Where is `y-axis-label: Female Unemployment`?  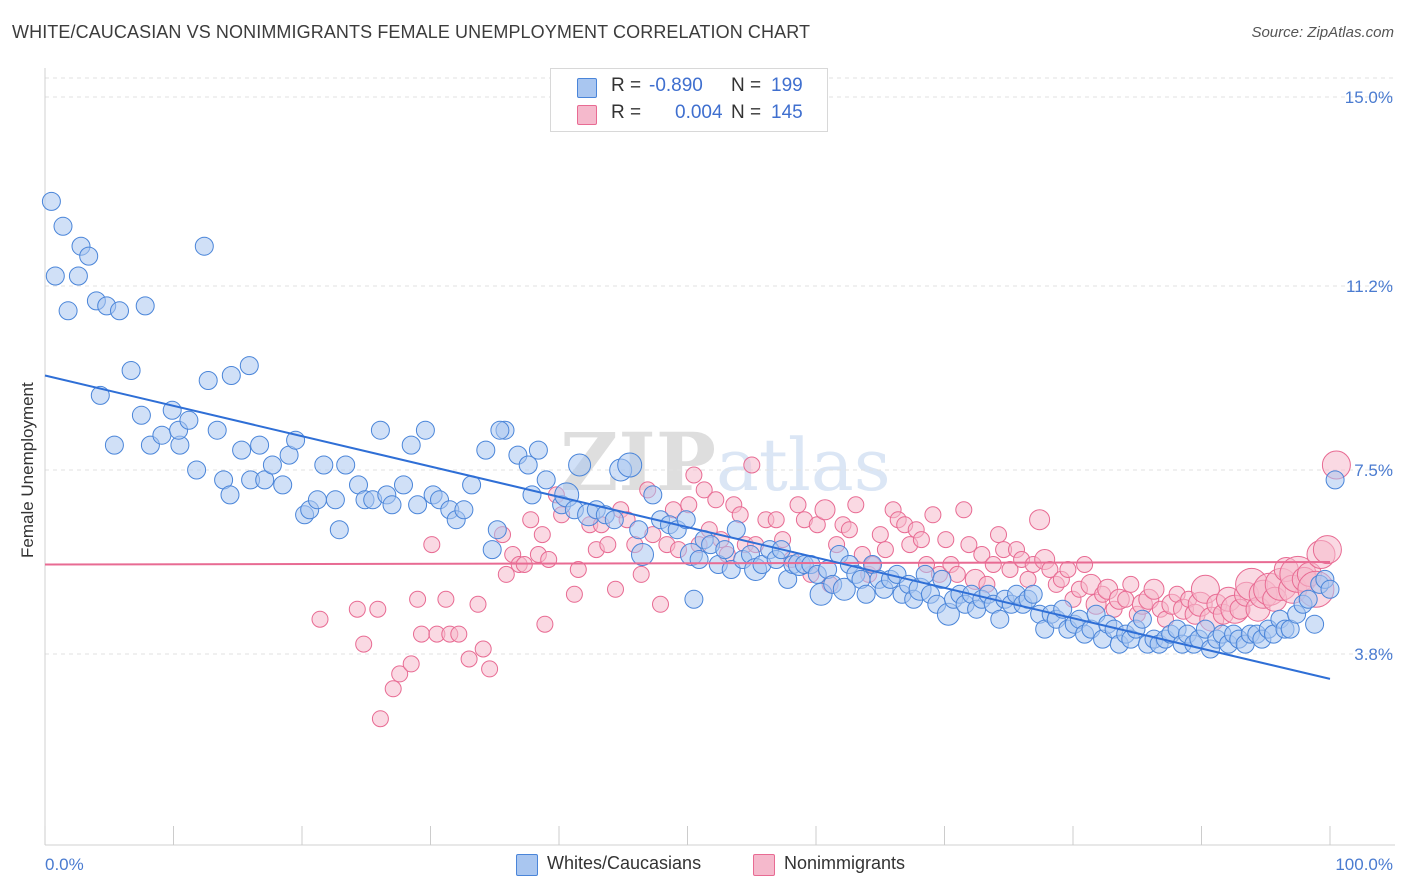
y-axis-label: Female Unemployment is located at coordinates (27, 470).